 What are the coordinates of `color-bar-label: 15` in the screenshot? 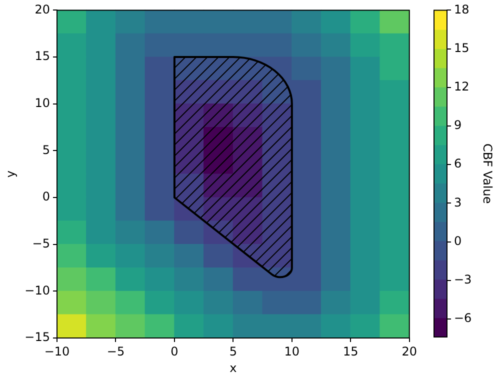 It's located at (462, 47).